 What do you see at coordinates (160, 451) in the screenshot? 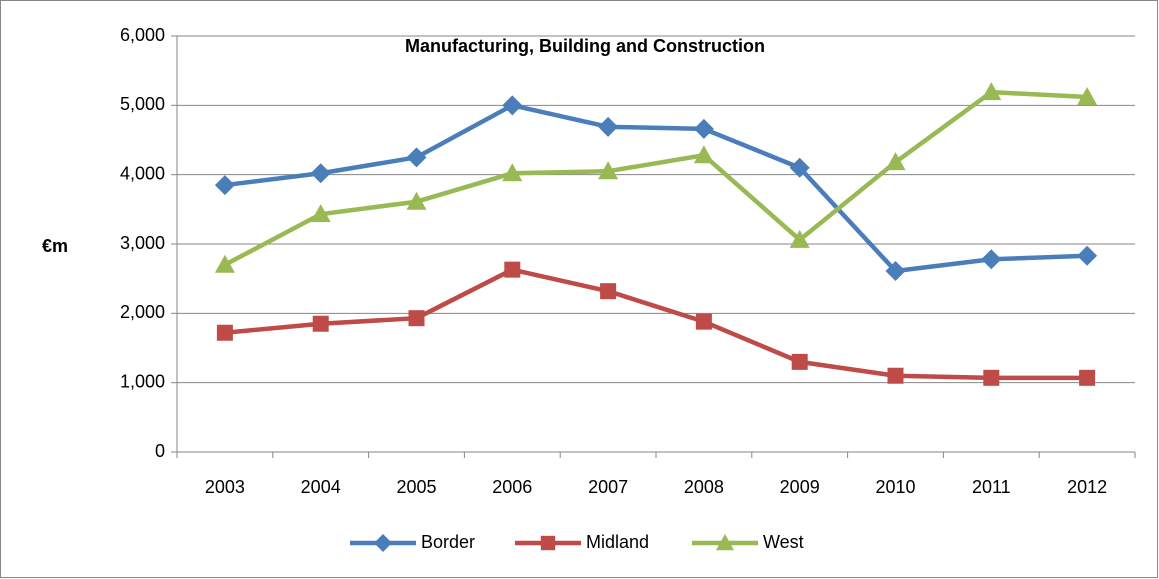
I see `y-tick-label: 0` at bounding box center [160, 451].